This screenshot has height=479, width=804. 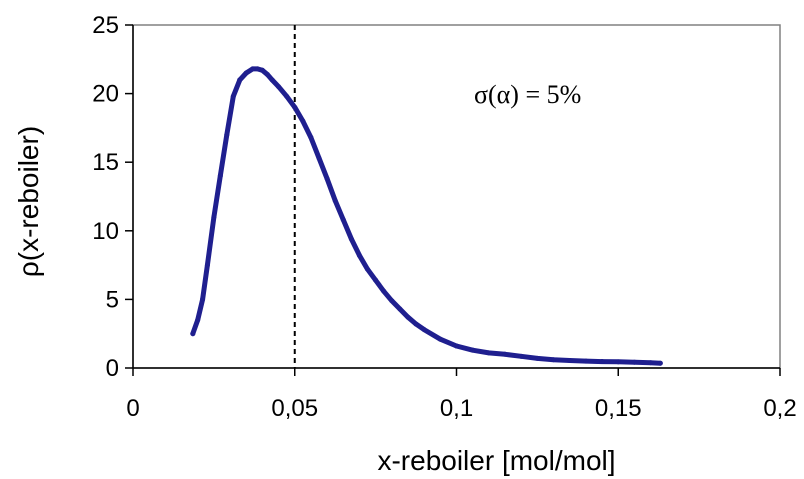 I want to click on y-axis-tick-label: 10, so click(x=105, y=231).